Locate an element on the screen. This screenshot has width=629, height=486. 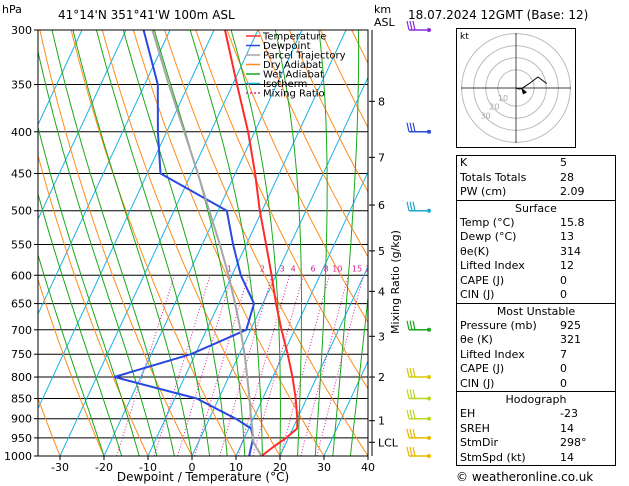
surface-index-row: CAPE (J) 0 is located at coordinates (536, 281).